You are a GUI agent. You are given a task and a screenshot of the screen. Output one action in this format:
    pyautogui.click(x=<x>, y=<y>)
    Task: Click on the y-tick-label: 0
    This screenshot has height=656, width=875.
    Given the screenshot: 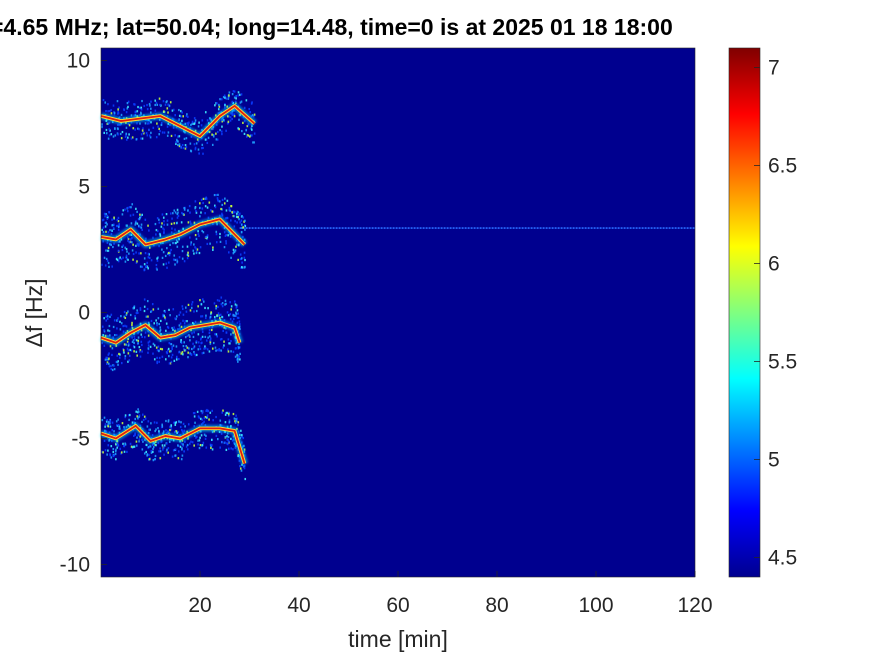 What is the action you would take?
    pyautogui.click(x=84, y=313)
    